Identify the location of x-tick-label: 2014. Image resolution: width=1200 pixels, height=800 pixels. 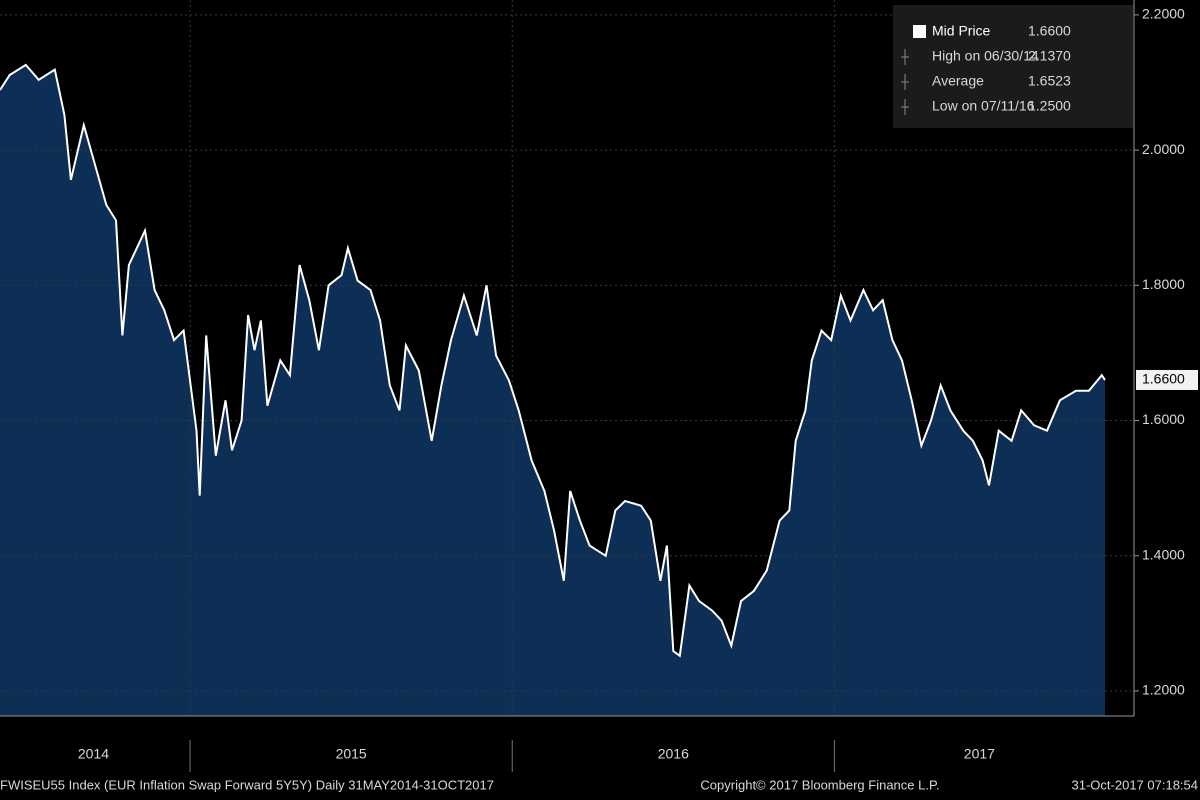
(93, 754).